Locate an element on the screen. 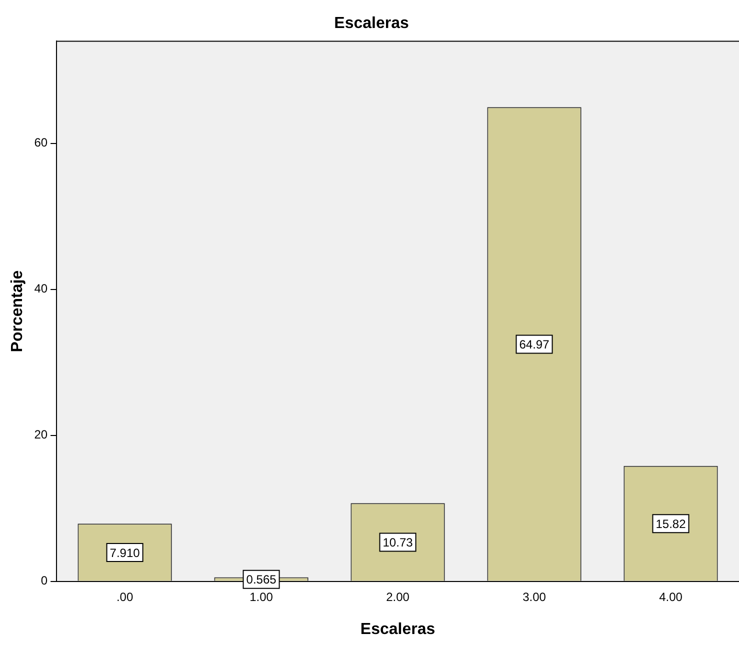  x-axis-title: Escaleras is located at coordinates (398, 629).